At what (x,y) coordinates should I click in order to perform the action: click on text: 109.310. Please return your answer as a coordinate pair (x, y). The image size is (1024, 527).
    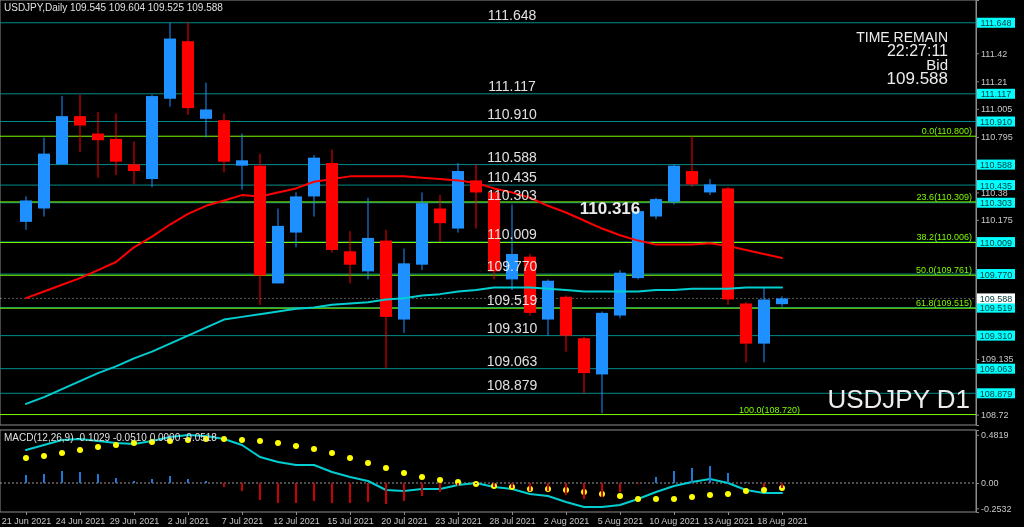
    Looking at the image, I should click on (996, 336).